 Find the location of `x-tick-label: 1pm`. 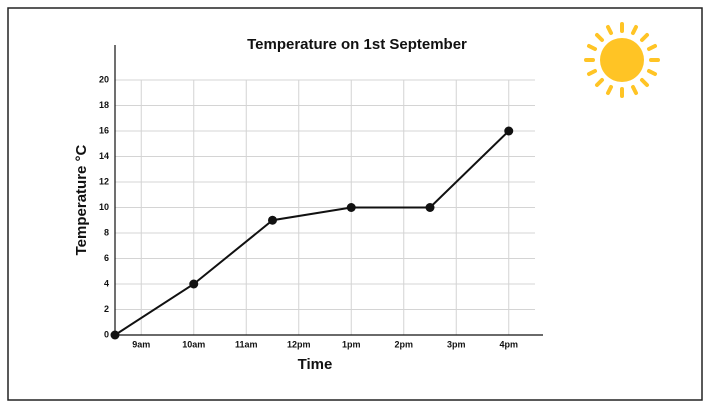

x-tick-label: 1pm is located at coordinates (351, 344).